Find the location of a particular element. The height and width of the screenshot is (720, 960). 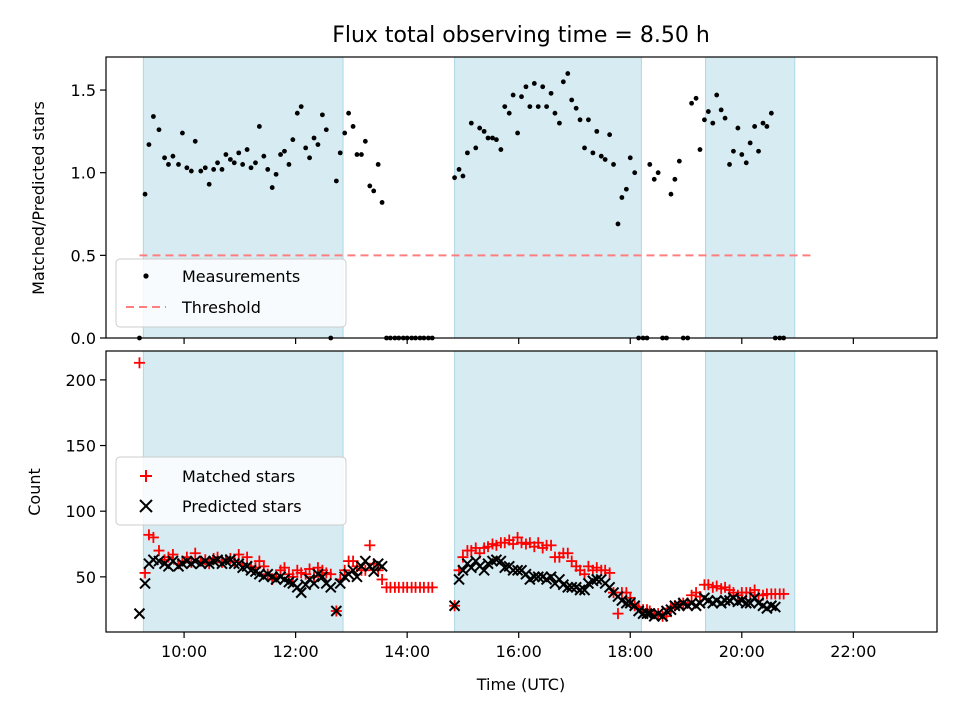

top-legend-box is located at coordinates (231, 293).